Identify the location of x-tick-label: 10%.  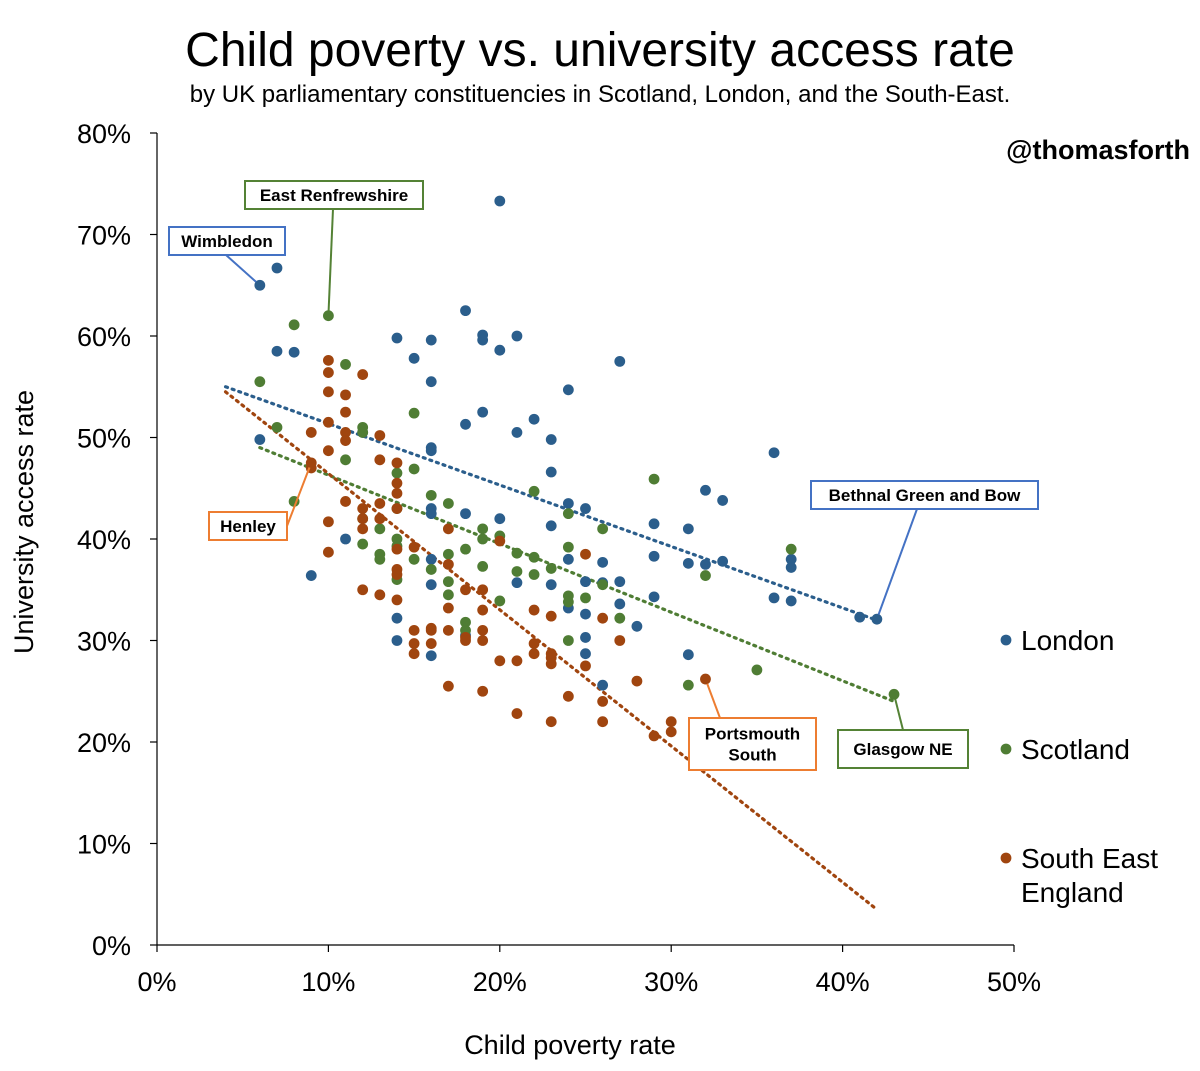
(328, 982).